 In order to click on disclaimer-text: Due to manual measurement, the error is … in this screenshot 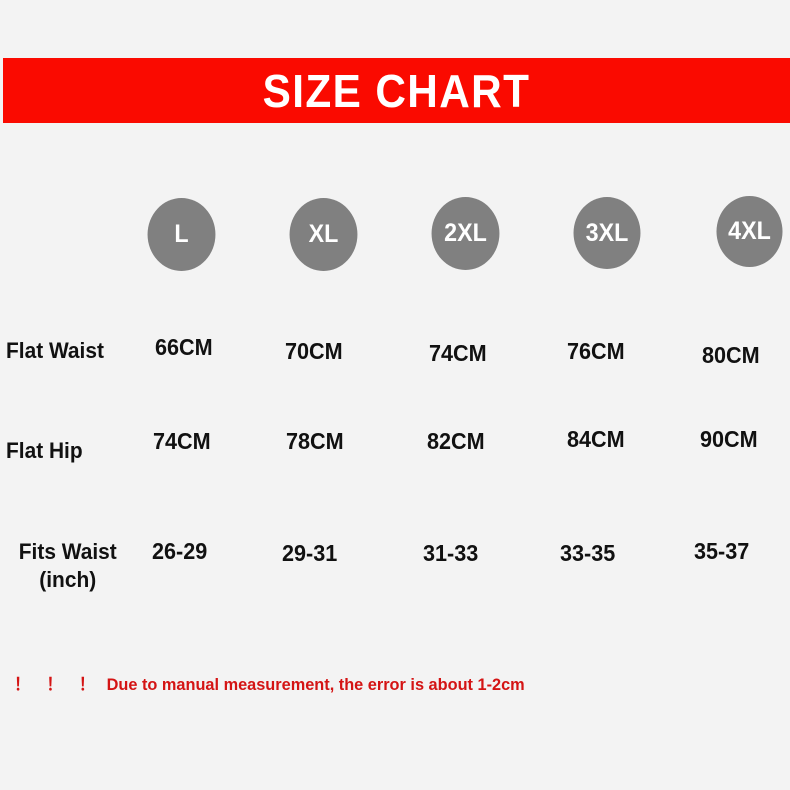, I will do `click(315, 684)`.